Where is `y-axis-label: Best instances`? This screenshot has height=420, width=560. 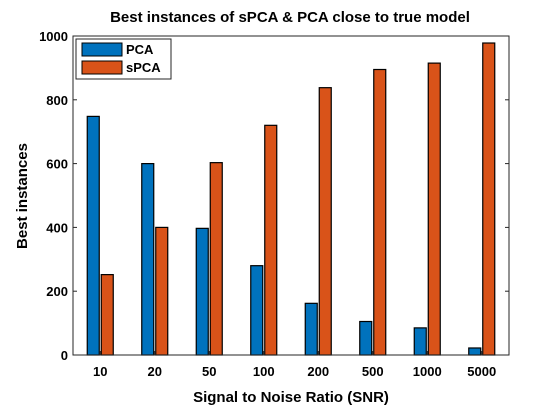 y-axis-label: Best instances is located at coordinates (22, 196).